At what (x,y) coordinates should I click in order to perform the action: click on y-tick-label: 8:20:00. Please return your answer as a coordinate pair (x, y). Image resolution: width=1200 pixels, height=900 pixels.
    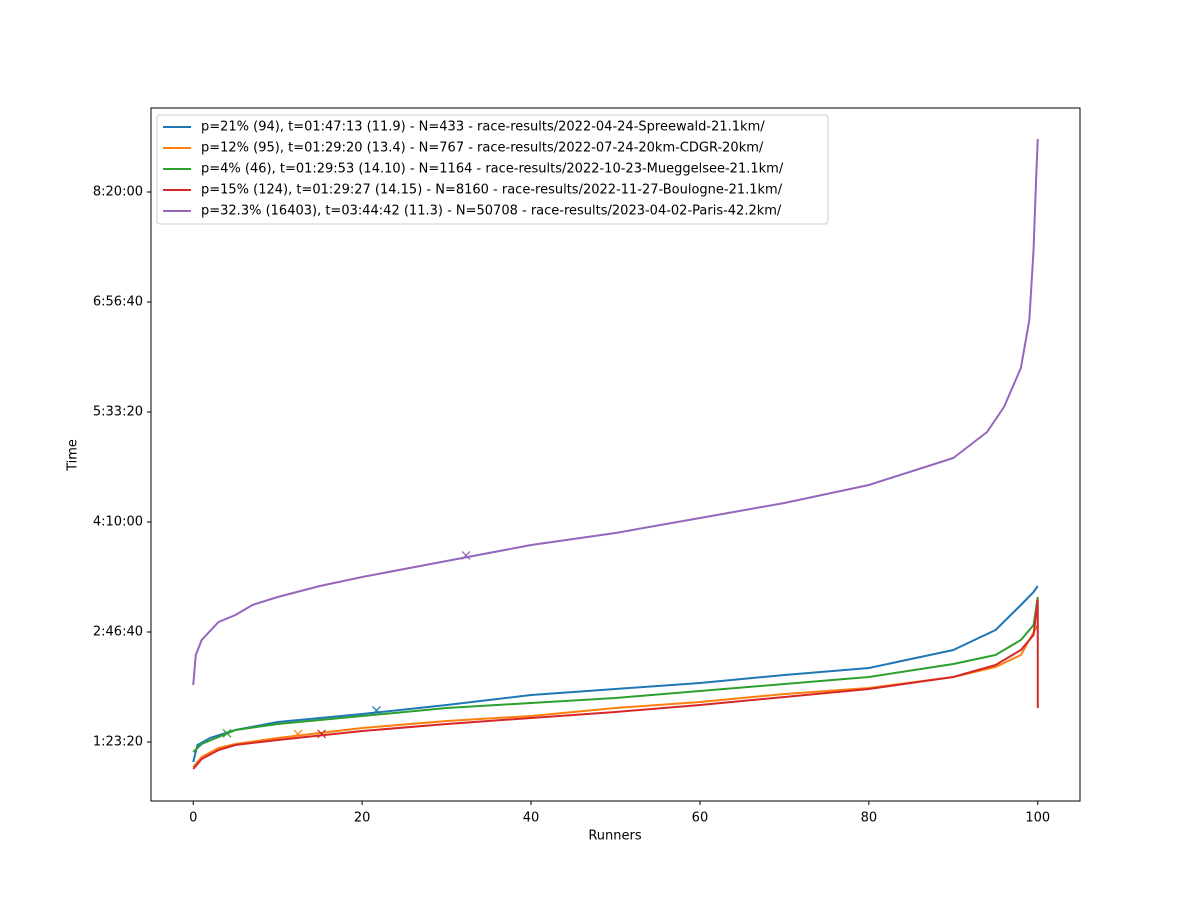
    Looking at the image, I should click on (118, 191).